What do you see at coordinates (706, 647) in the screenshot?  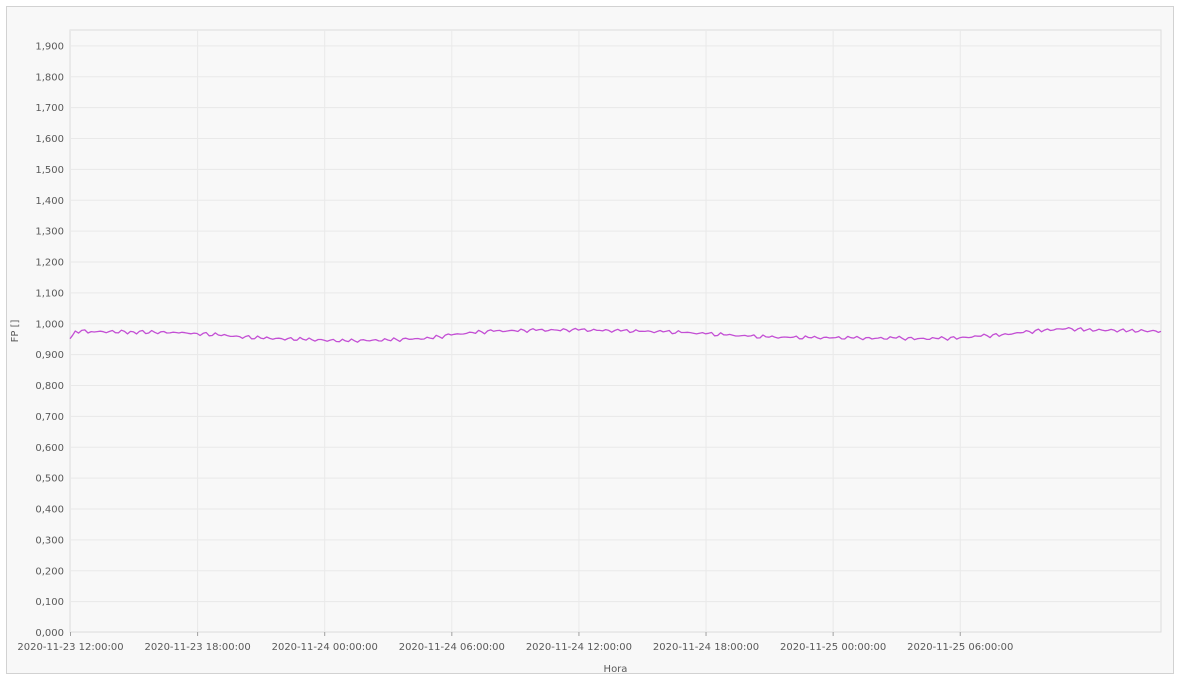 I see `x-tick-label: 2020-11-24 18:00:00` at bounding box center [706, 647].